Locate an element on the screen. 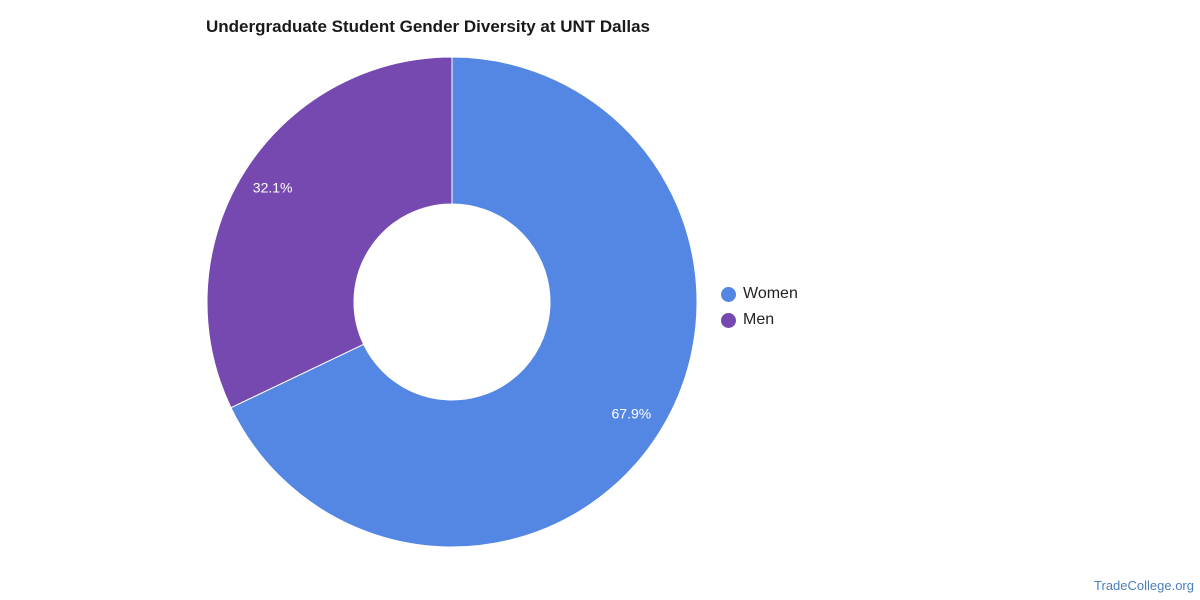  donut-slice-men is located at coordinates (329, 232).